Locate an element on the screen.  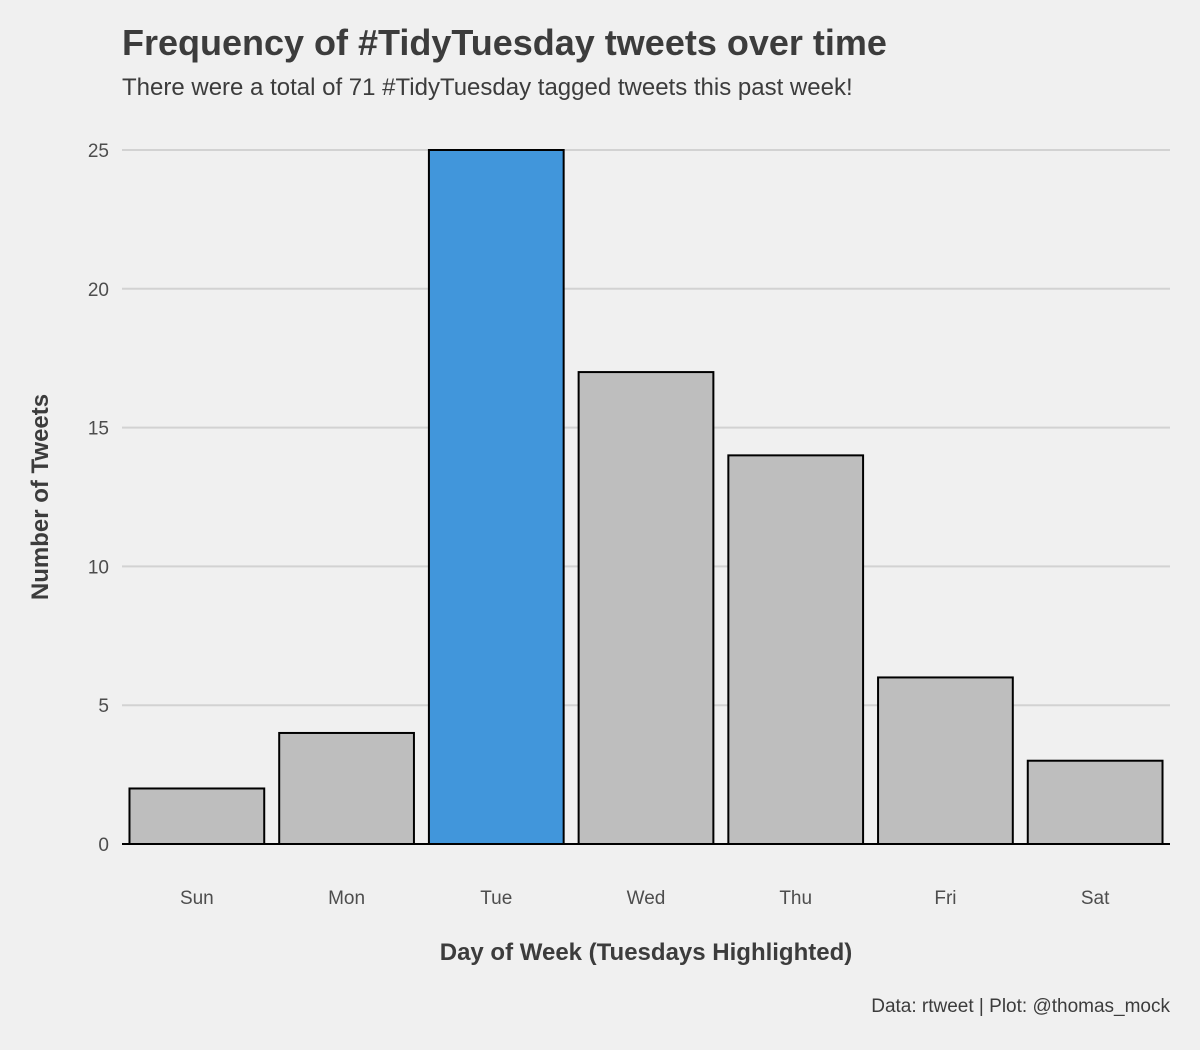
y-tick-label: 20 is located at coordinates (98, 290).